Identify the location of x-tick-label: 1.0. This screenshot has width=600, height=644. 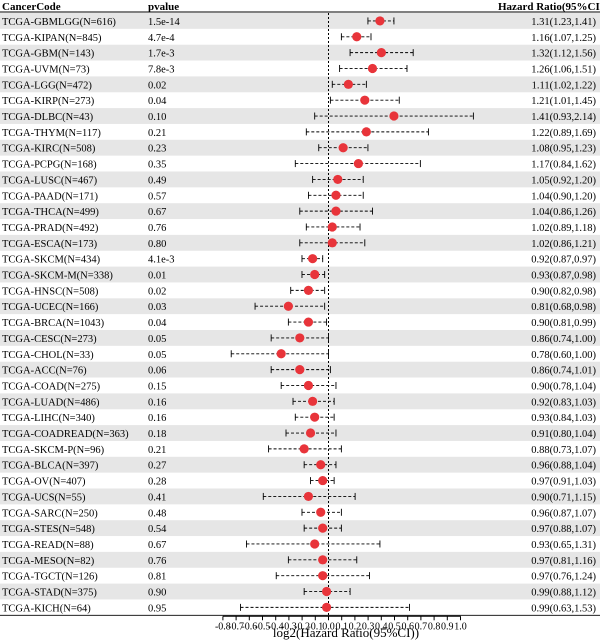
(460, 626).